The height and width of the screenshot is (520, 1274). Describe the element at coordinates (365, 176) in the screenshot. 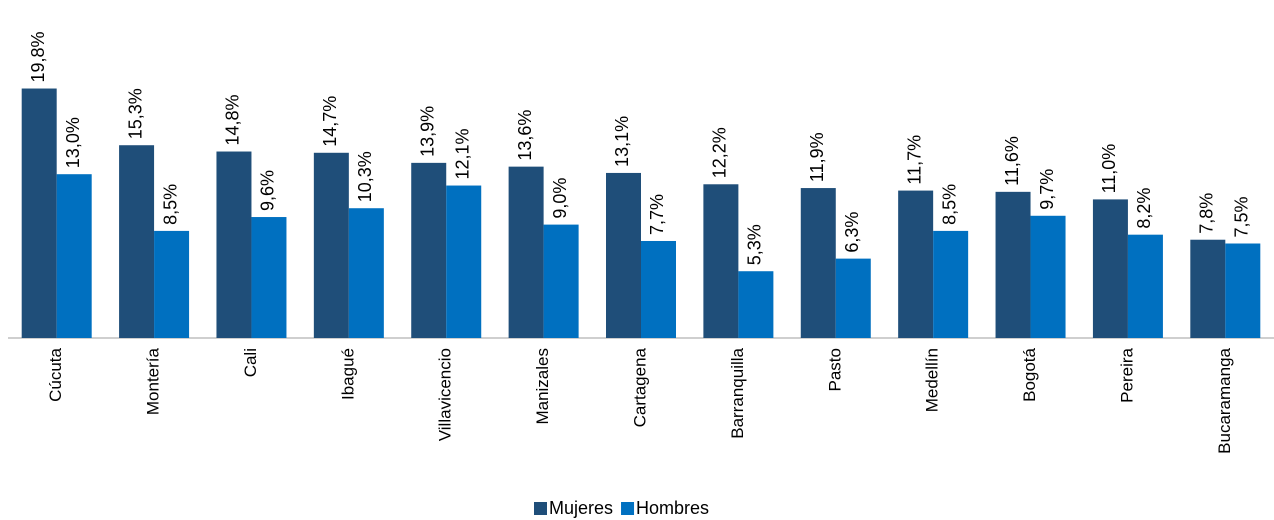

I see `value-label: 10,3%` at that location.